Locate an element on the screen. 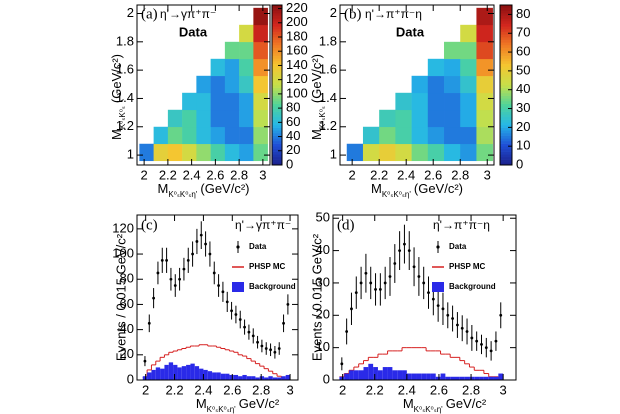 This screenshot has width=620, height=414. colorbar-tick-label: 160 is located at coordinates (297, 50).